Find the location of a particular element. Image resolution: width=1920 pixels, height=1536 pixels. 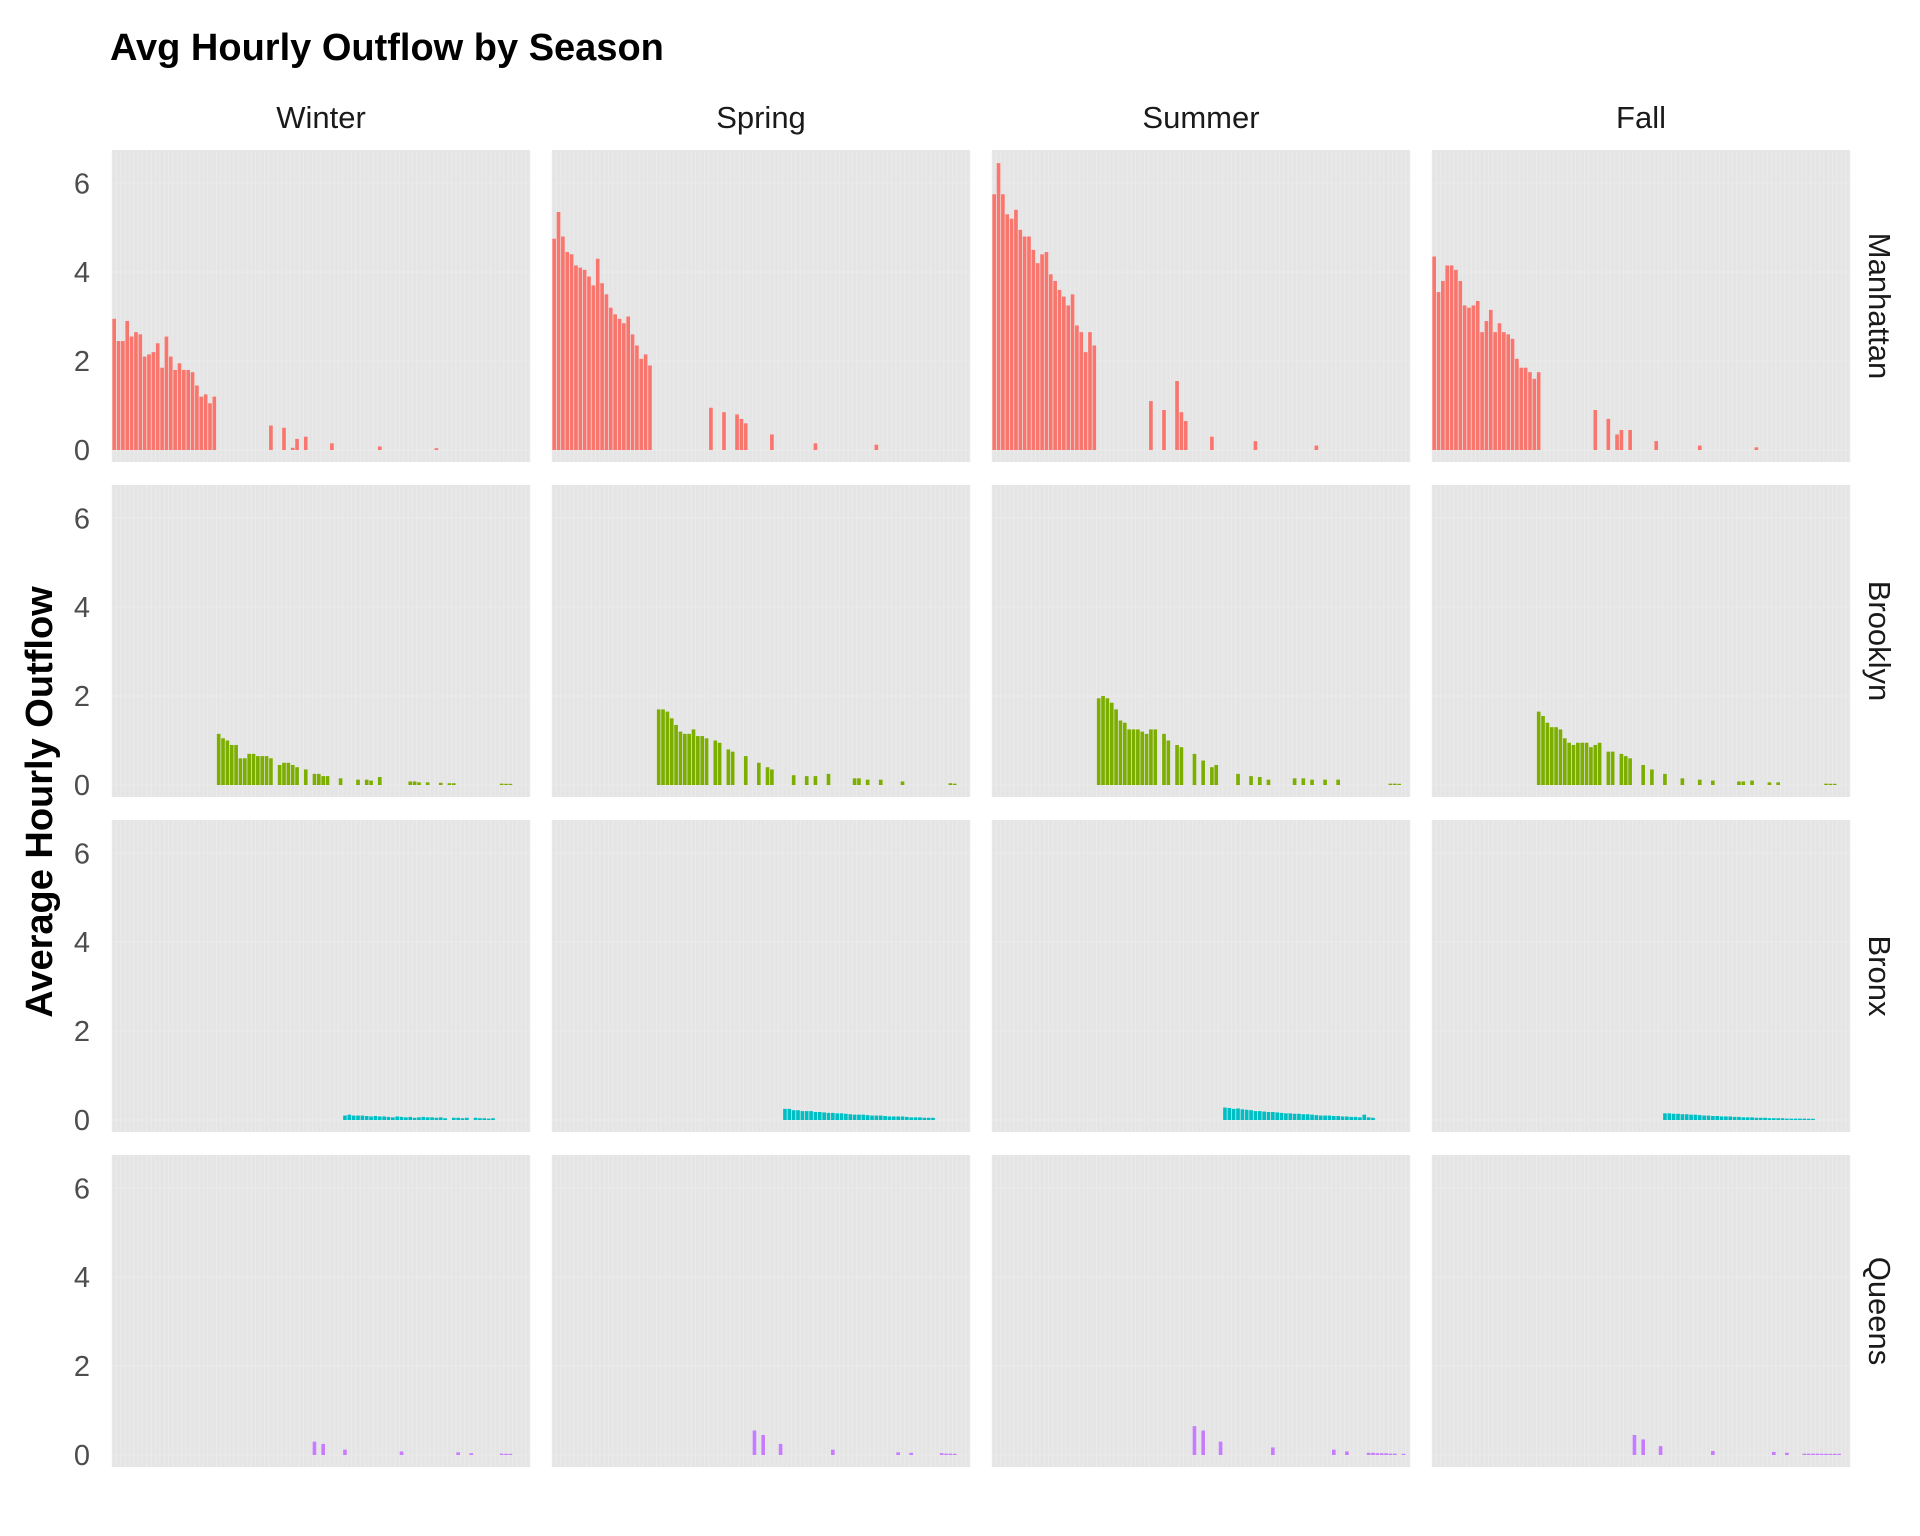

facet-column-label: Summer is located at coordinates (1200, 117).